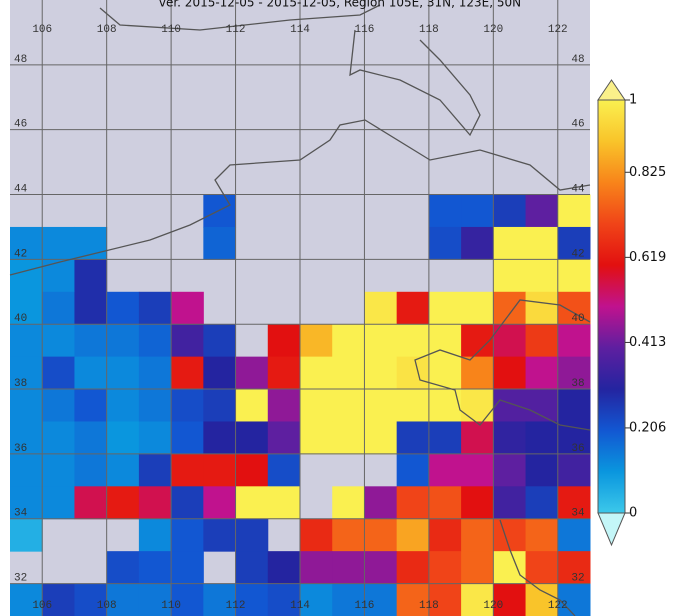 Image resolution: width=673 pixels, height=616 pixels. I want to click on colorbar-label: 0, so click(633, 513).